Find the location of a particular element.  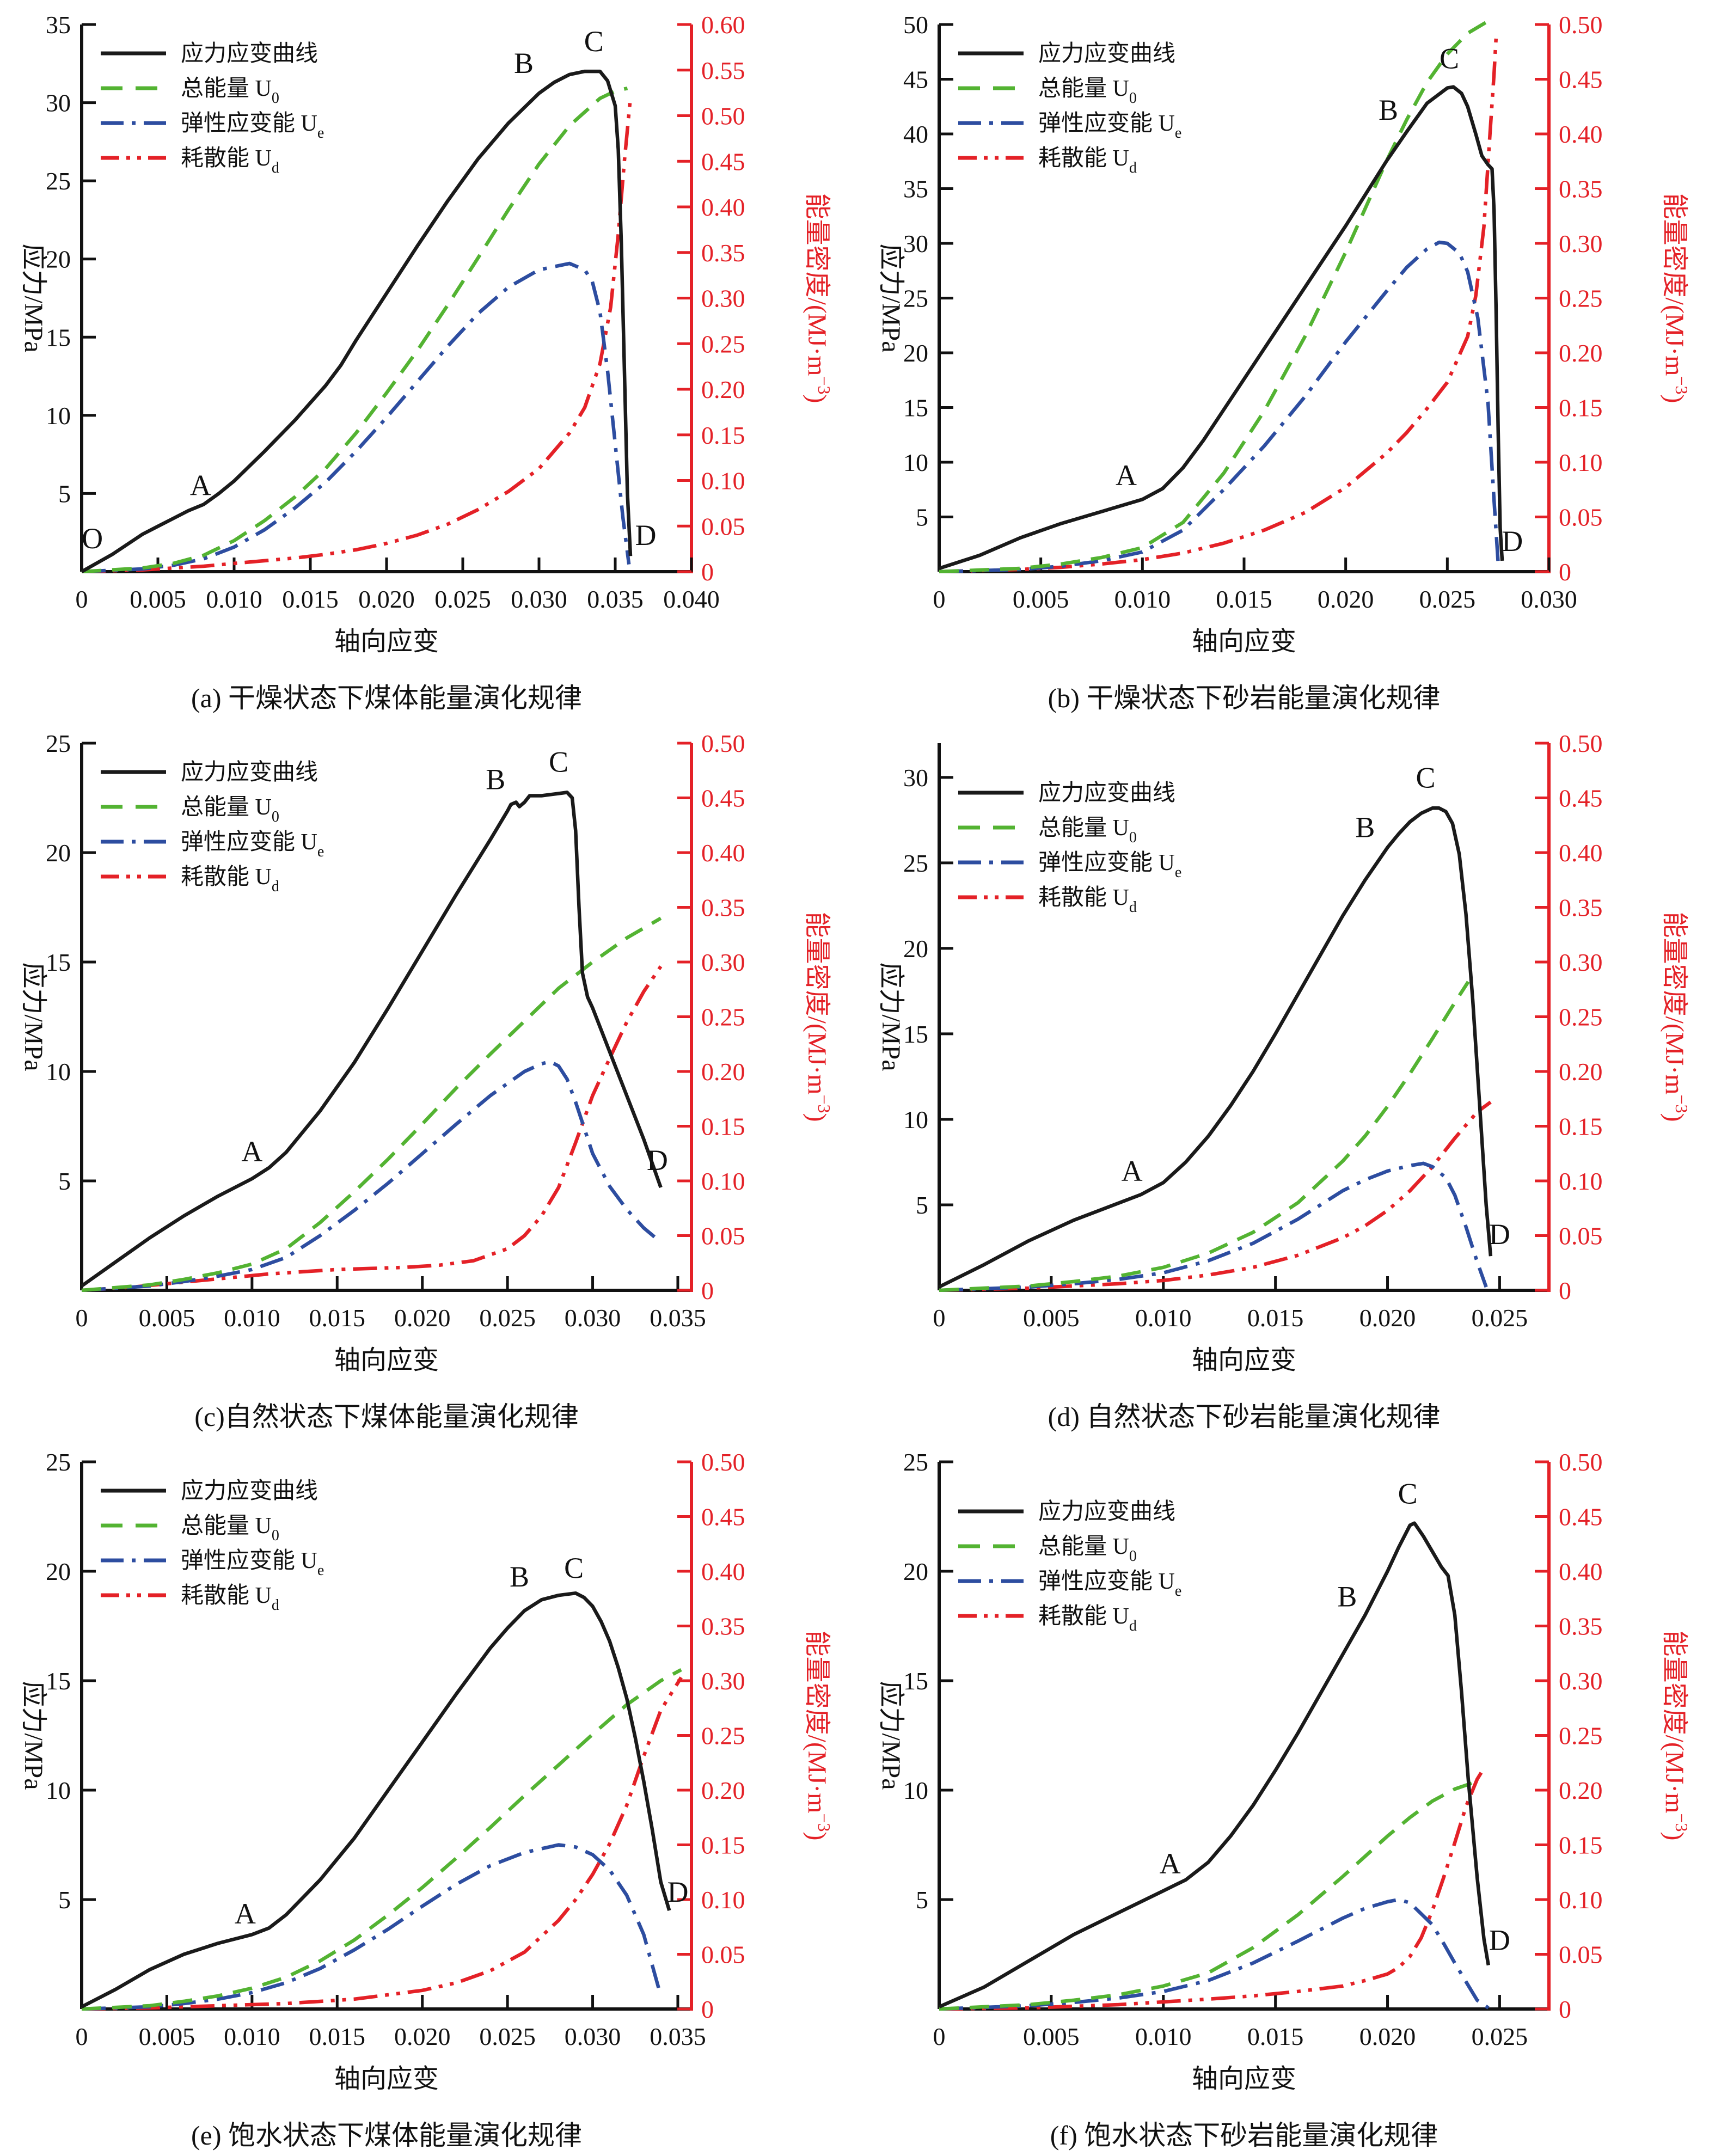

y-right-tick-label: 0.60 is located at coordinates (723, 25).